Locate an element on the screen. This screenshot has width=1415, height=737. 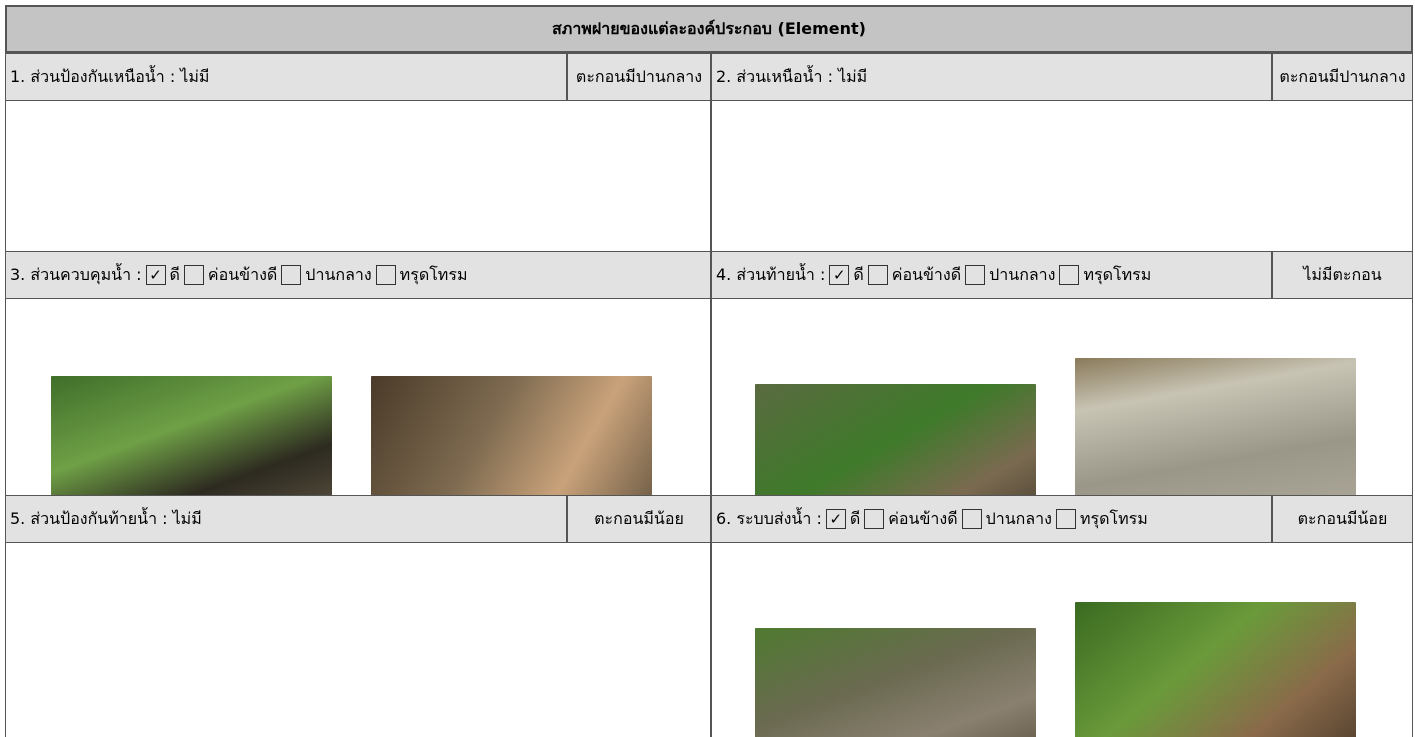
section-title: 1. ส่วนป้องกันเหนือน้ำ : ไม่มี is located at coordinates (110, 76).